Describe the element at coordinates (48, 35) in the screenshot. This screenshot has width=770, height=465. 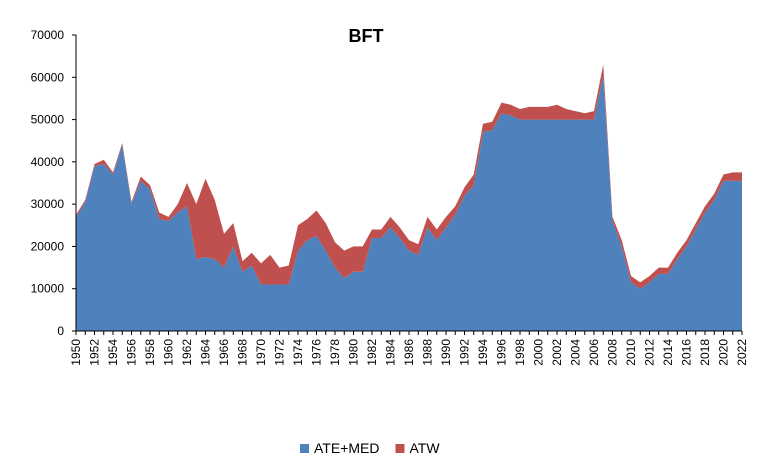
I see `y-tick-label: 70000` at that location.